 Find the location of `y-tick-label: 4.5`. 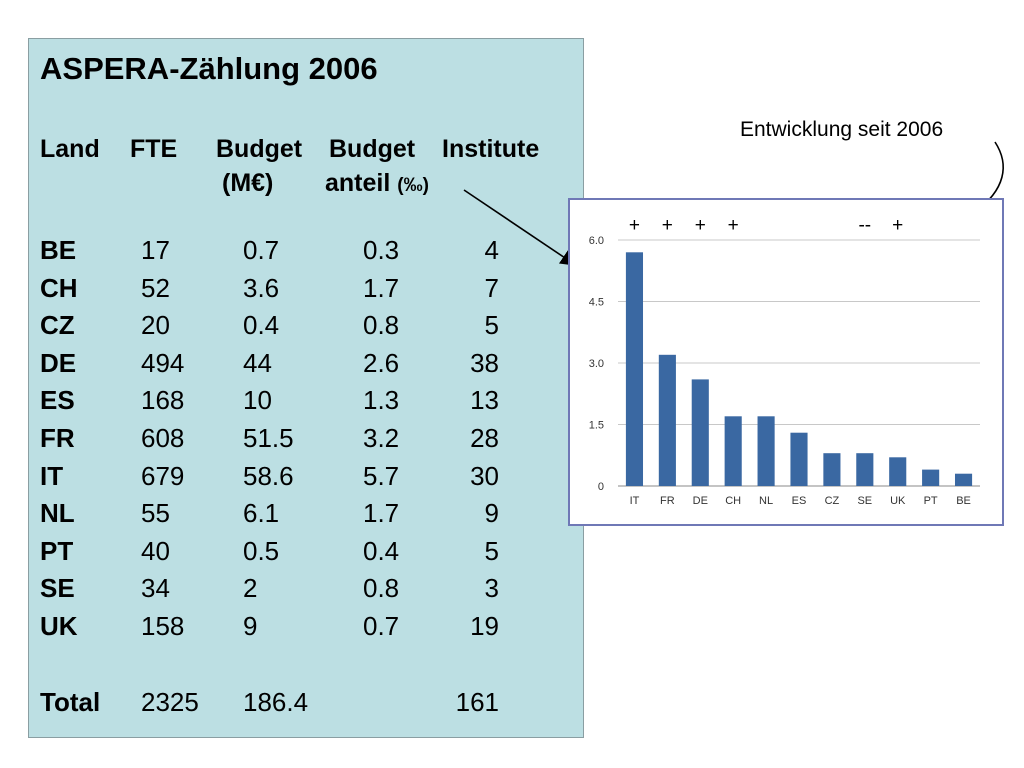

y-tick-label: 4.5 is located at coordinates (596, 303).